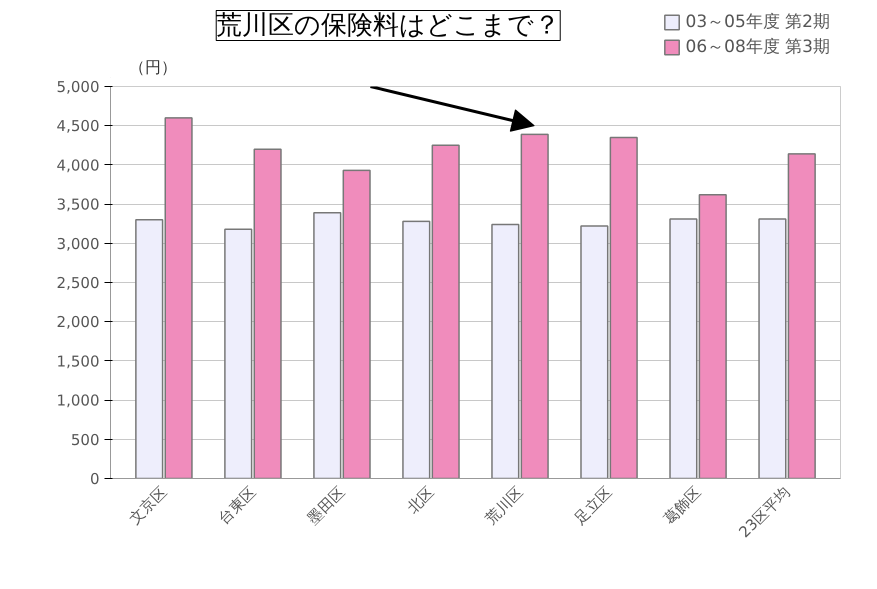 This screenshot has height=589, width=877. Describe the element at coordinates (78, 322) in the screenshot. I see `y-tick-label: 2,000` at that location.